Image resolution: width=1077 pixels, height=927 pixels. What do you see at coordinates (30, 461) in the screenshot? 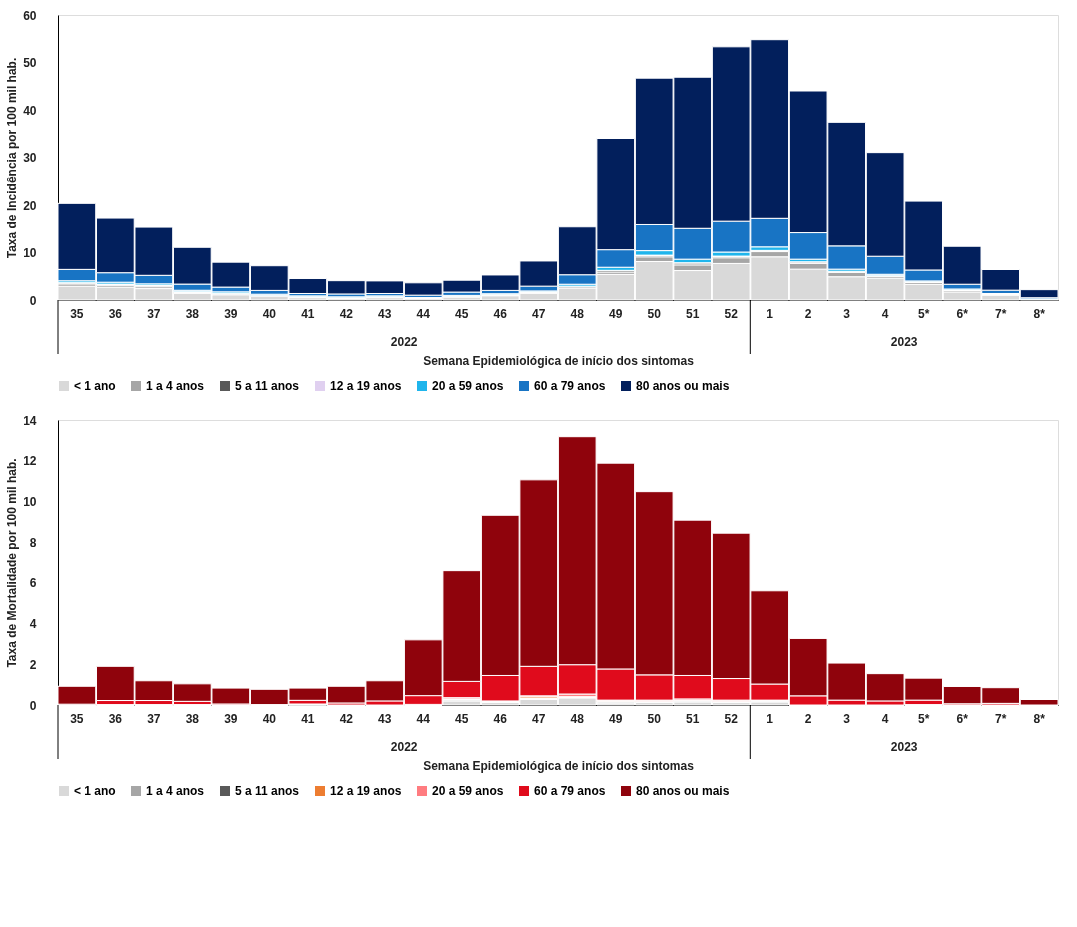
I see `y-tick-label: 12` at bounding box center [30, 461].